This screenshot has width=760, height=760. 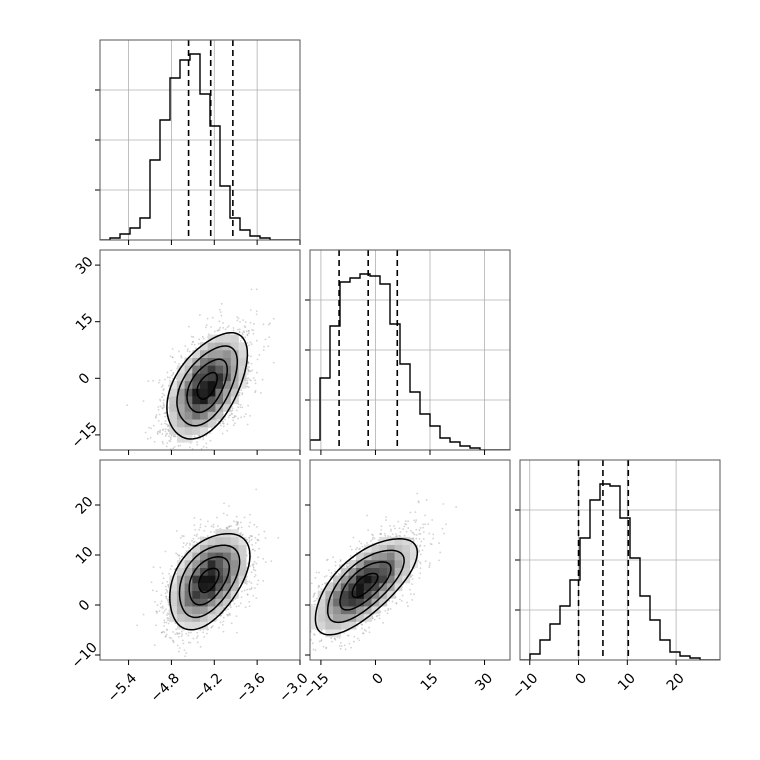 I want to click on histogram-panel-row1-col1, so click(x=198, y=142).